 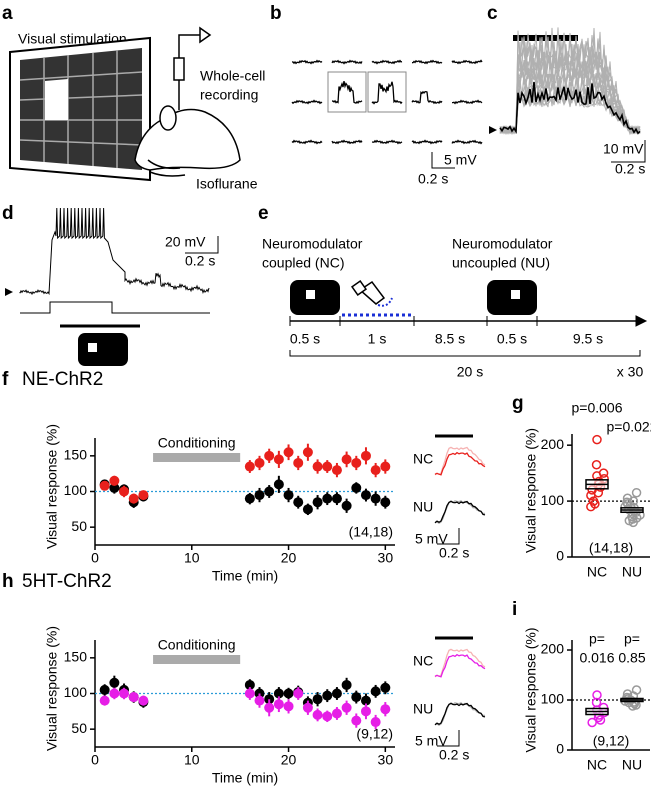 I want to click on membrane-trace, so click(x=114, y=251).